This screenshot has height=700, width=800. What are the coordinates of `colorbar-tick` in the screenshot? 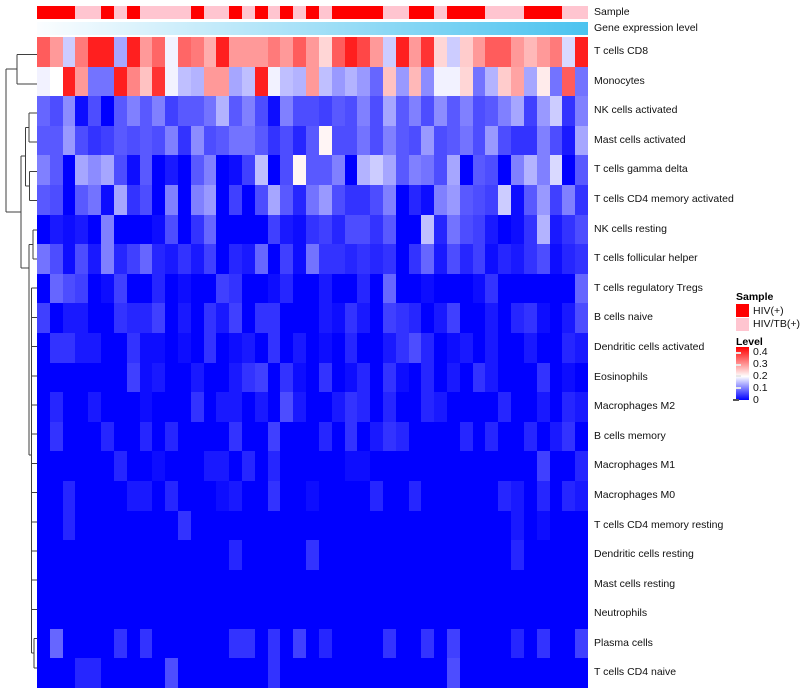 It's located at (738, 376).